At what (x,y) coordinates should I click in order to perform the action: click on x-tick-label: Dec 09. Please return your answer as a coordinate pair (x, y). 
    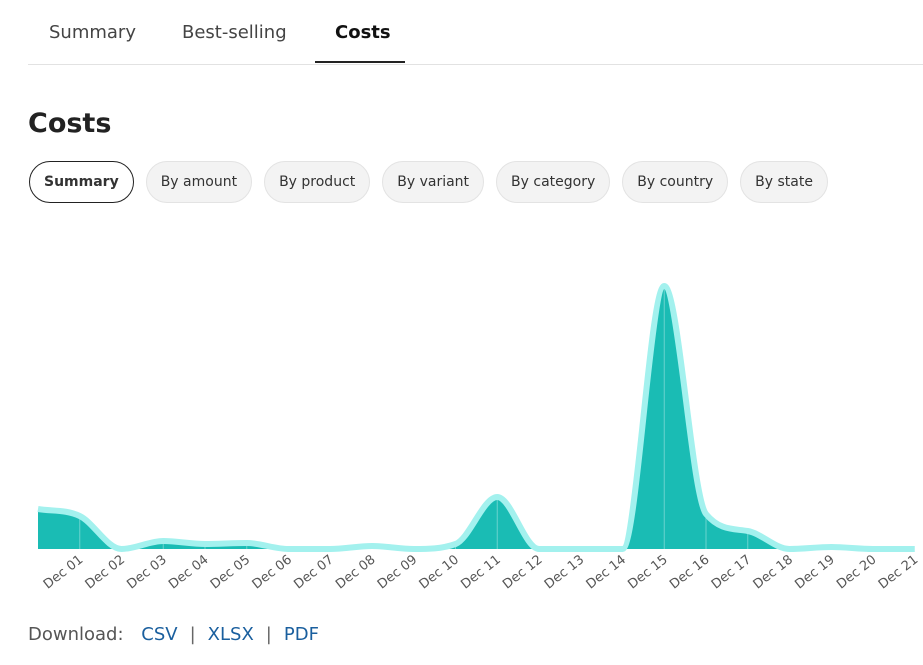
    Looking at the image, I should click on (397, 572).